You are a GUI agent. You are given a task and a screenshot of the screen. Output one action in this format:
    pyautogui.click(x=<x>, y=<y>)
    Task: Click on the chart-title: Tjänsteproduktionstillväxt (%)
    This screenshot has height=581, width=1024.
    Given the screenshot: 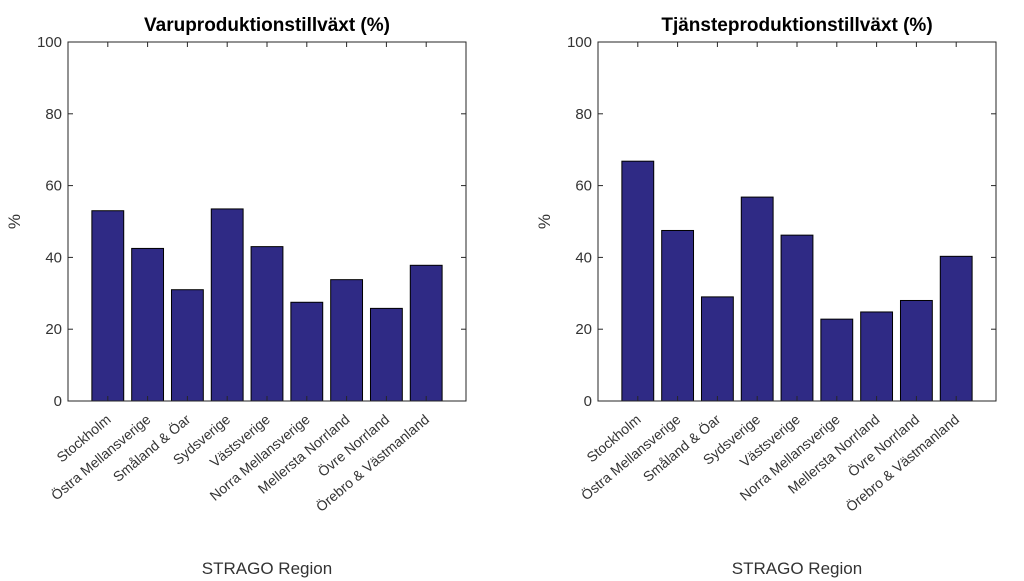 What is the action you would take?
    pyautogui.click(x=796, y=25)
    